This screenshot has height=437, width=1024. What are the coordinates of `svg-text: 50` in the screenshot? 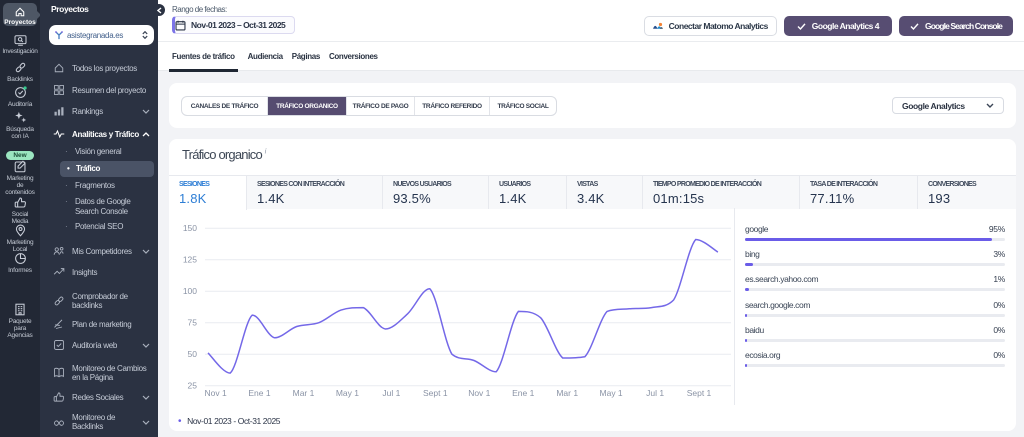 It's located at (193, 354).